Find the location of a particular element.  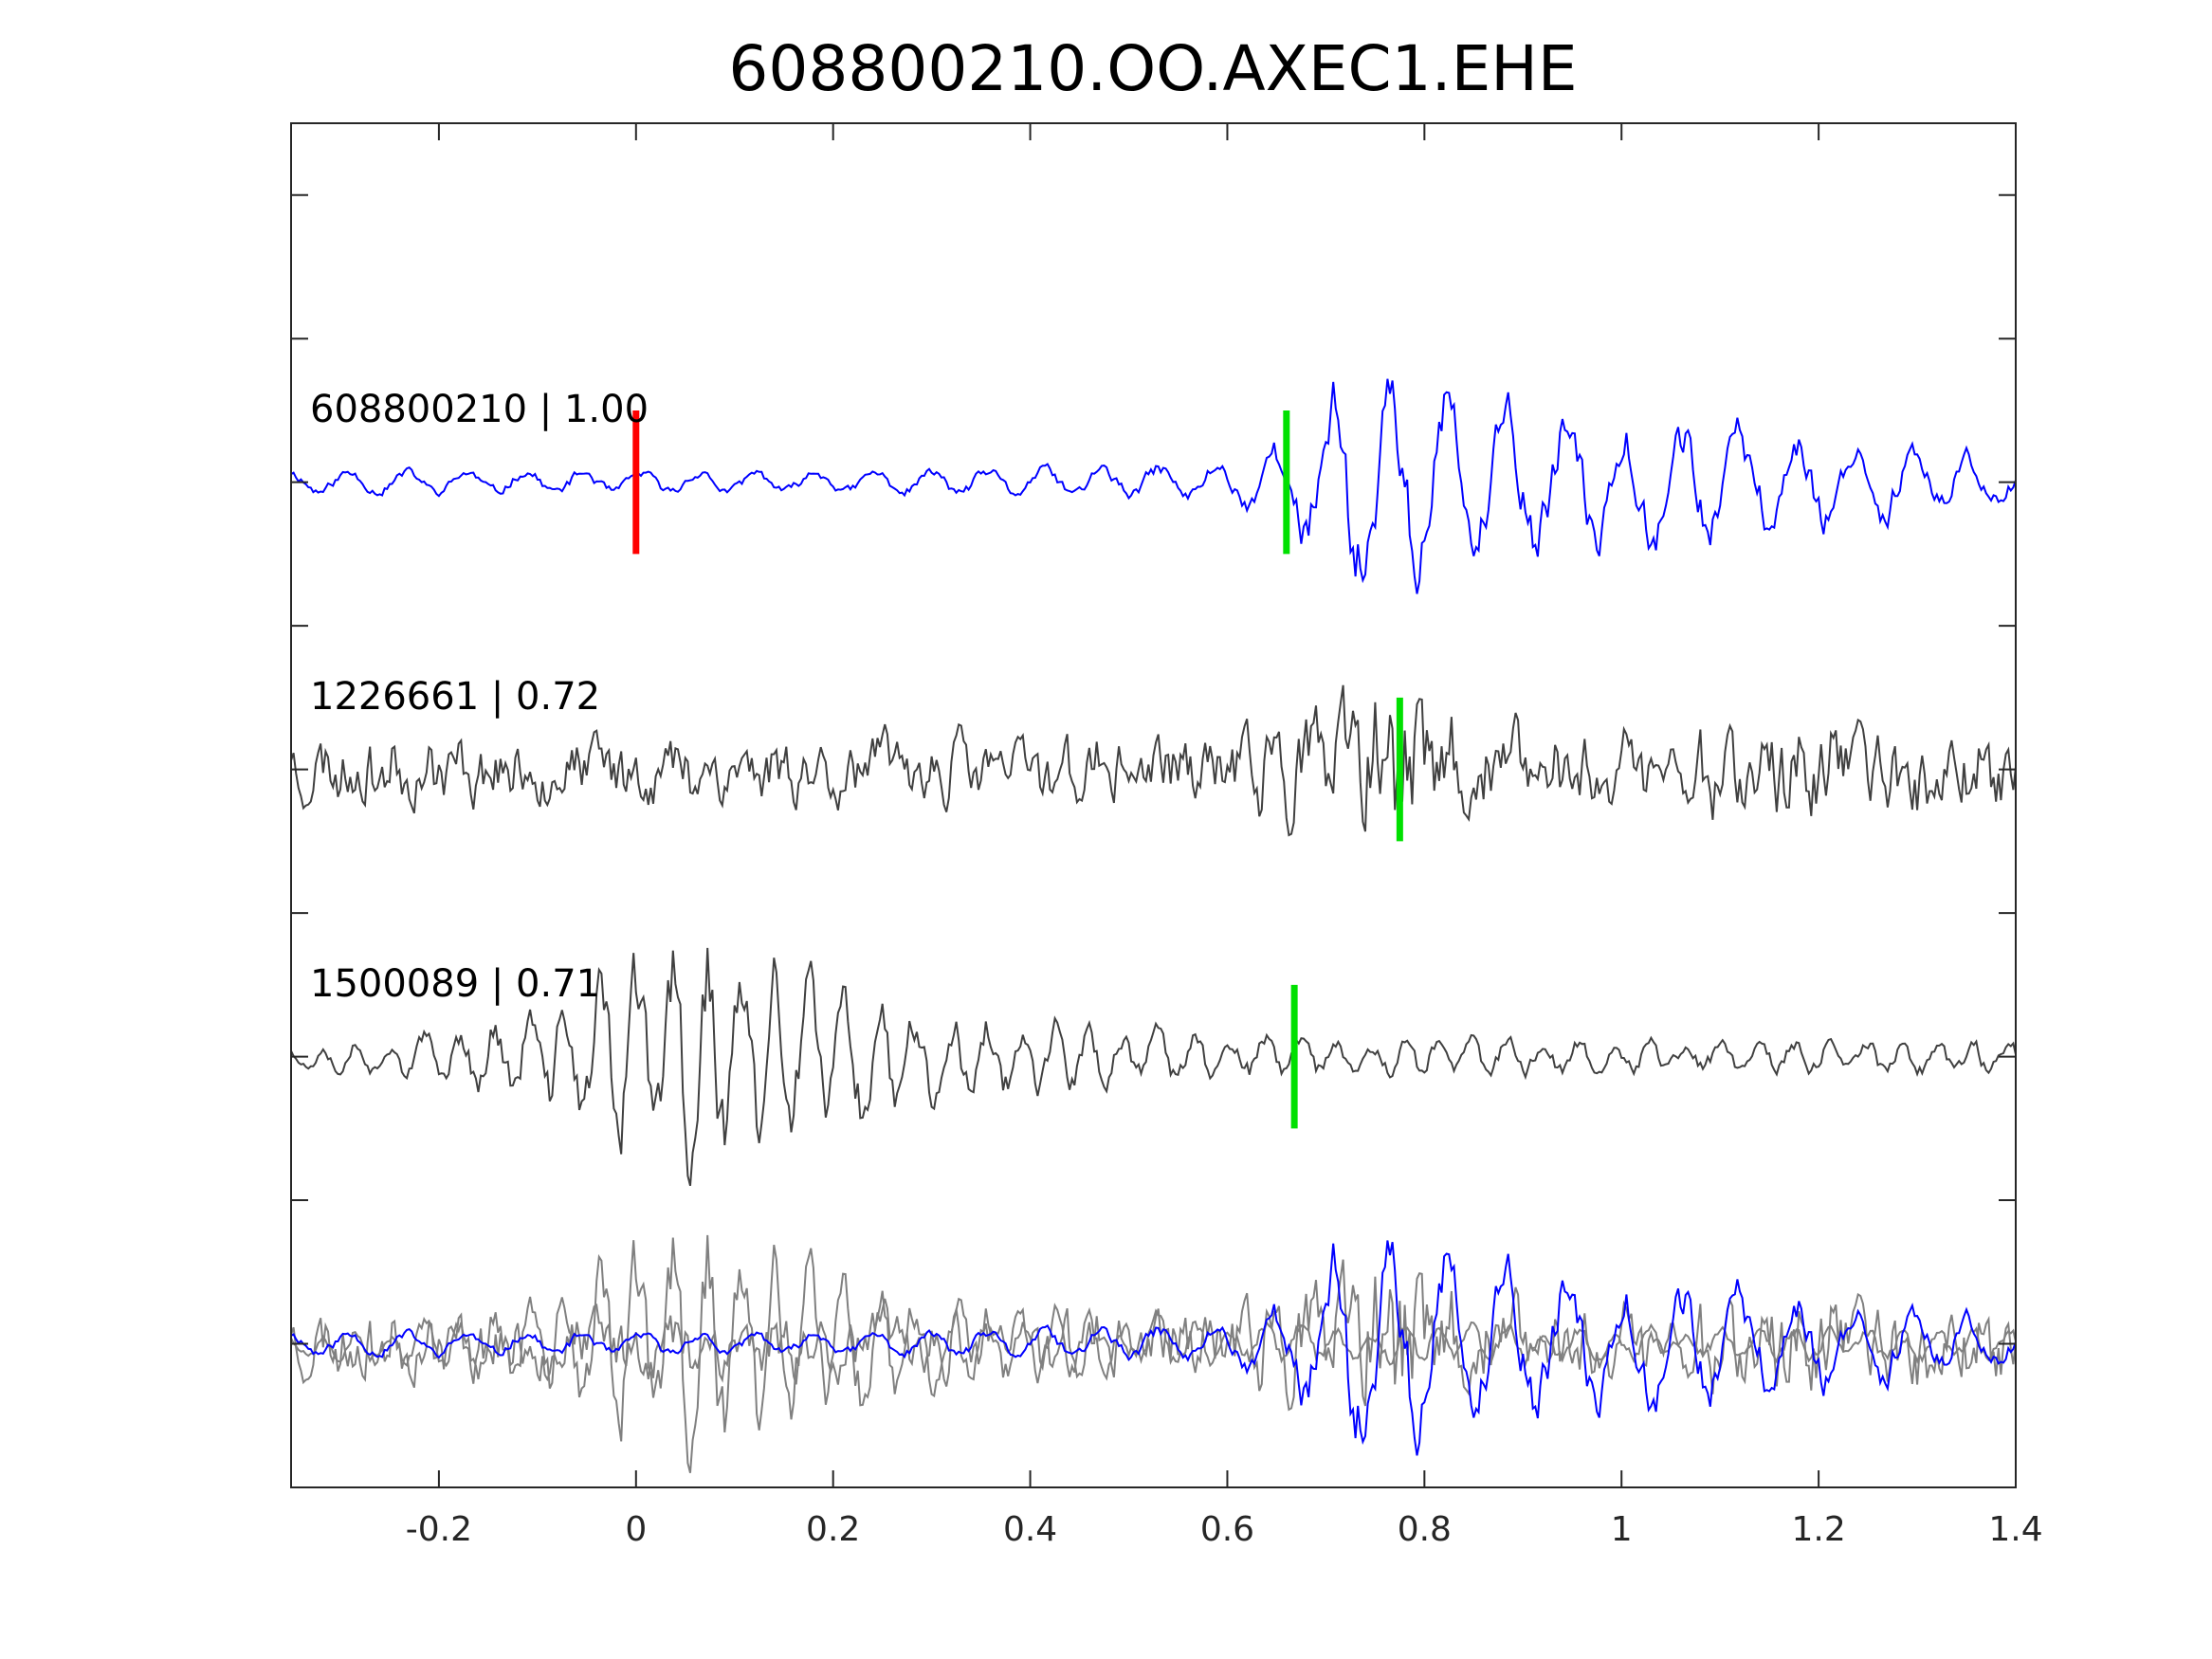

trace-label: 1500089 | 0.71 is located at coordinates (455, 984).